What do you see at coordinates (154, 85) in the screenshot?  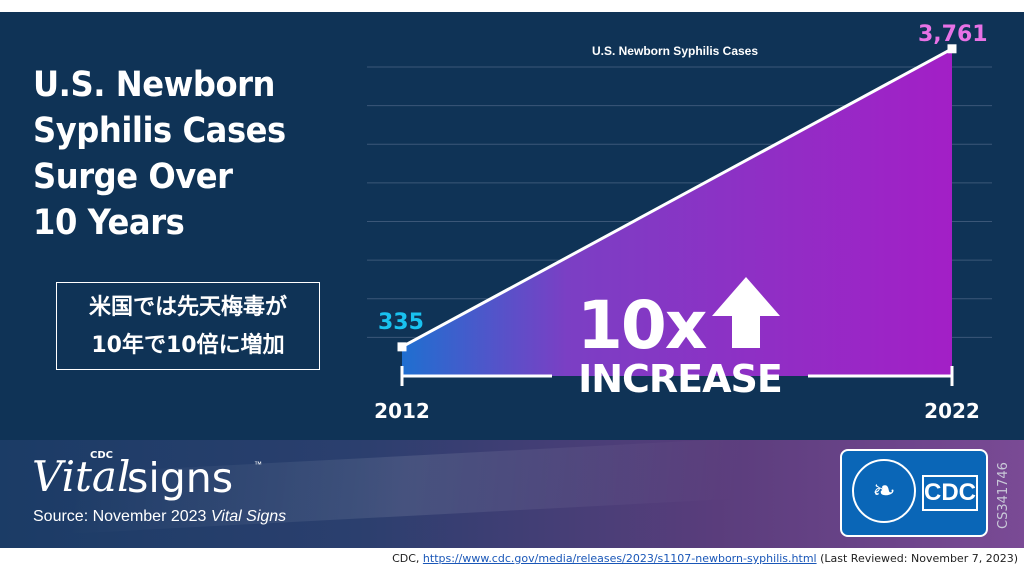 I see `headline-line-1: U.S. Newborn` at bounding box center [154, 85].